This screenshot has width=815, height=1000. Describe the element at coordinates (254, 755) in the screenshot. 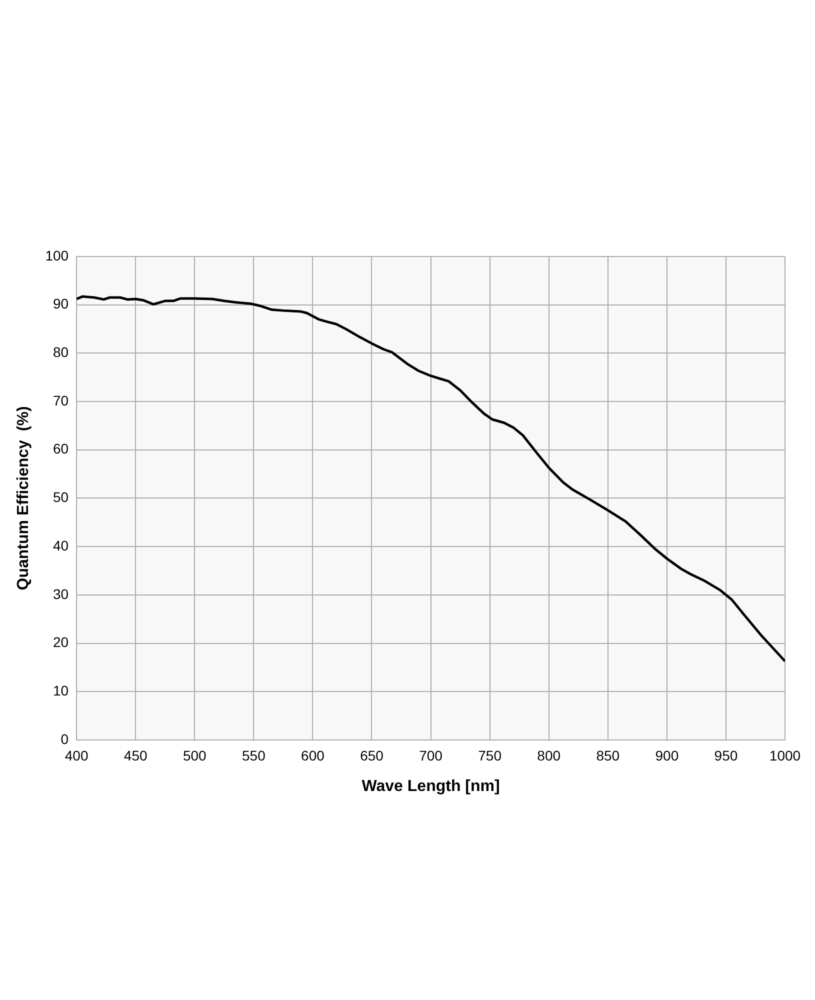

I see `x-tick-label: 550` at that location.